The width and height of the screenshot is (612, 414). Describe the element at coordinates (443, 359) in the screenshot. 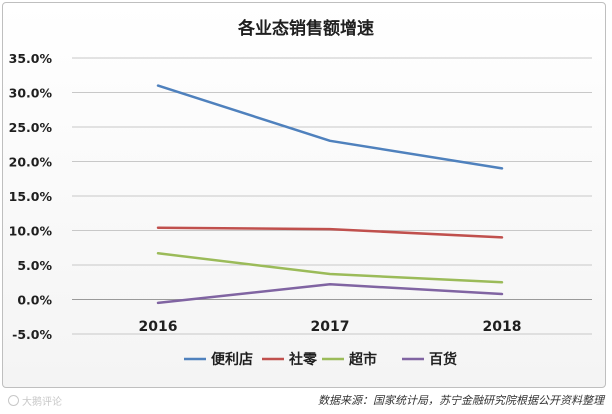

I see `legend-label: 百货` at that location.